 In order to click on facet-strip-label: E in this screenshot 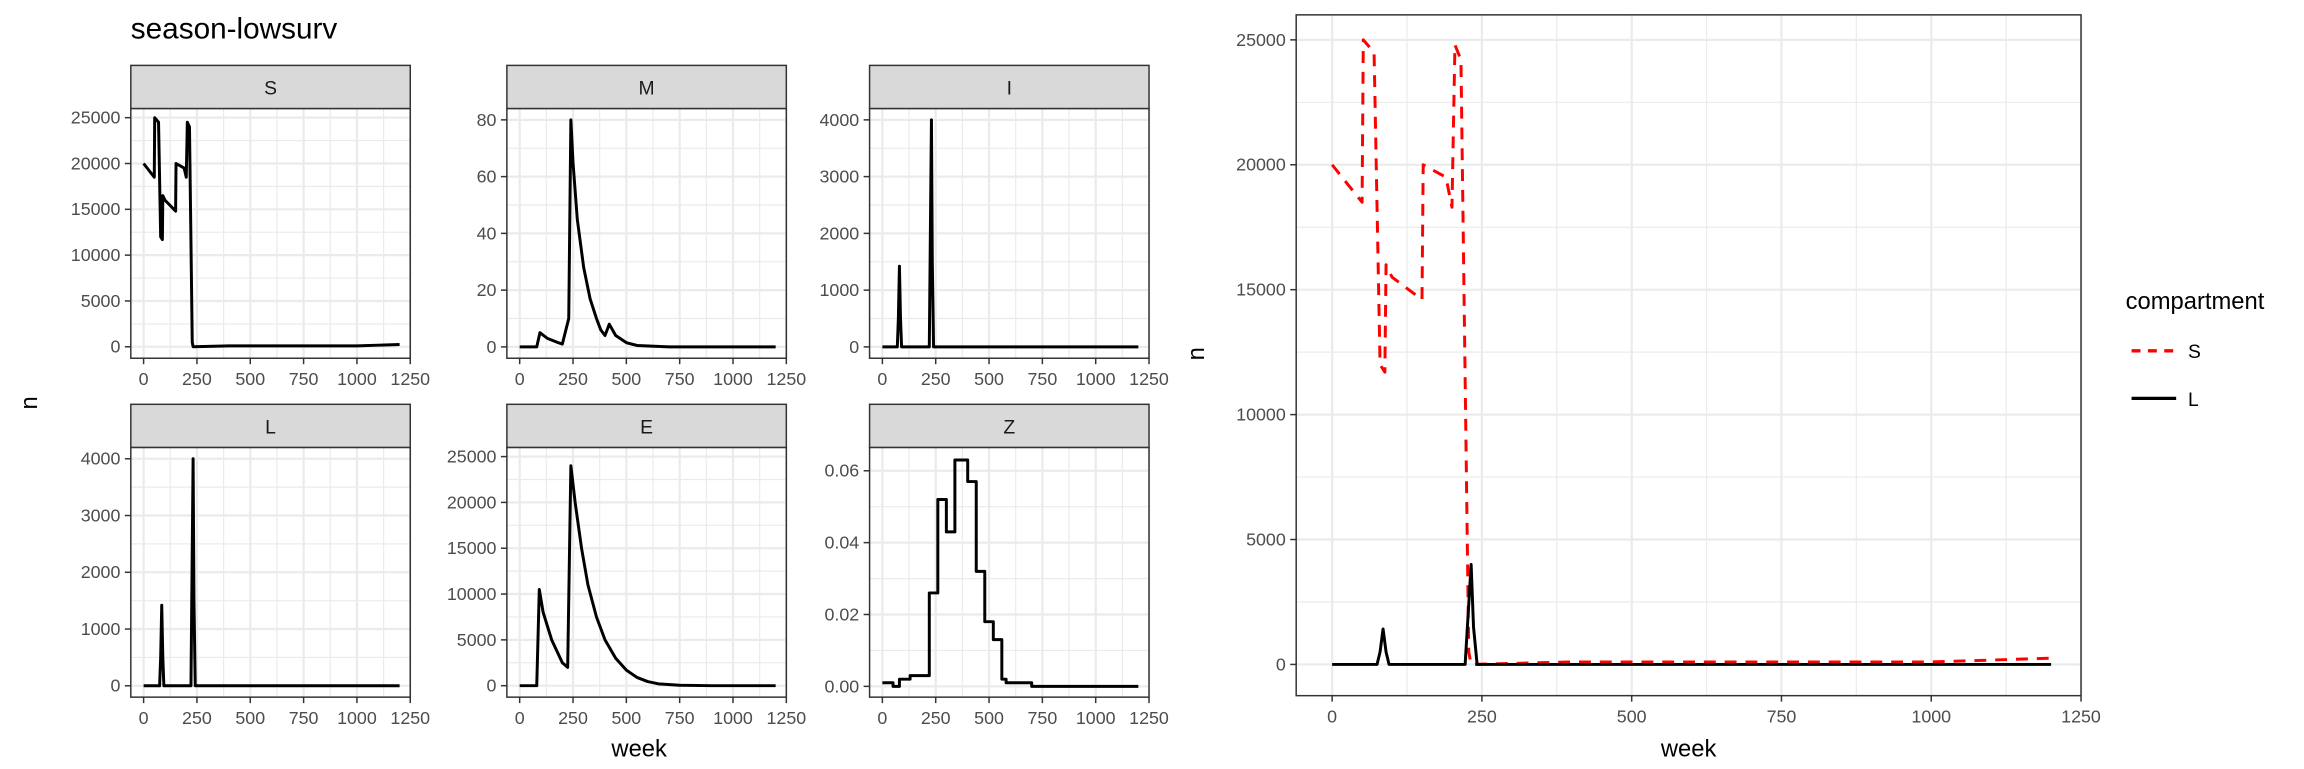, I will do `click(646, 427)`.